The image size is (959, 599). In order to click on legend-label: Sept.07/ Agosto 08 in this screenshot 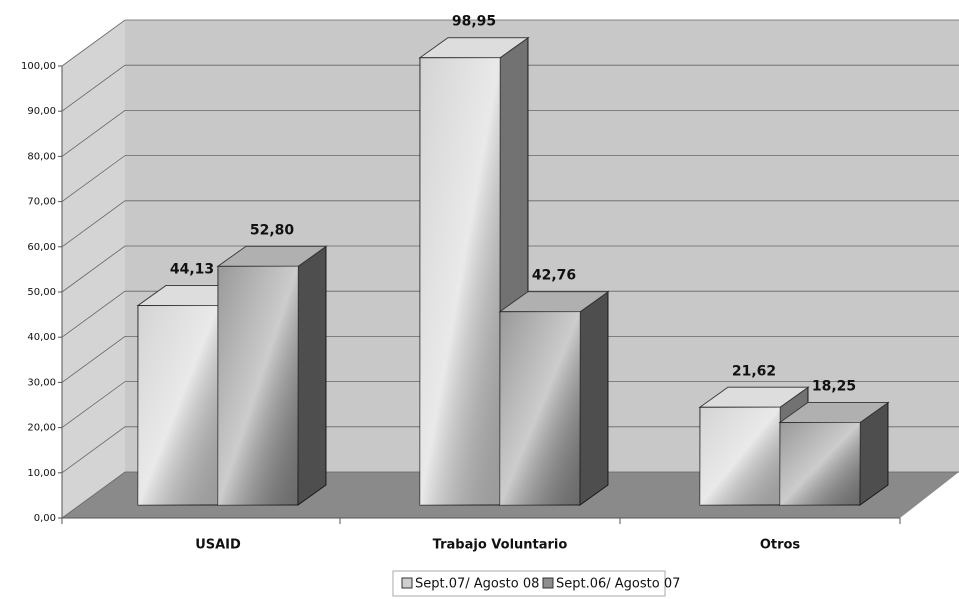, I will do `click(477, 584)`.